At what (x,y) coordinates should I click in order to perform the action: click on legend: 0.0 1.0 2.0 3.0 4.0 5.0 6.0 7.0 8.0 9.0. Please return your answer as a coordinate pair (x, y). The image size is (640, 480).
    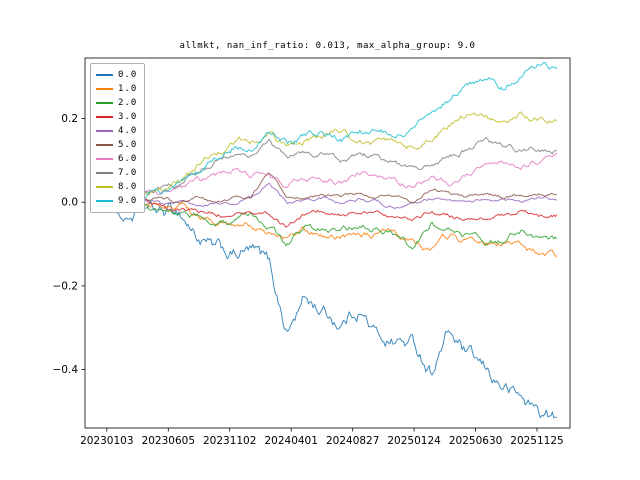
    Looking at the image, I should click on (118, 138).